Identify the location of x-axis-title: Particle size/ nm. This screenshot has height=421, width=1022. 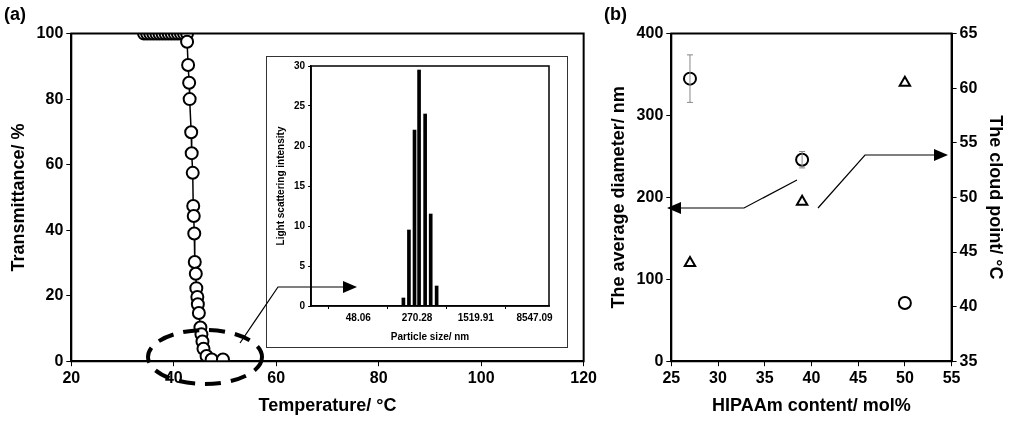
(430, 336).